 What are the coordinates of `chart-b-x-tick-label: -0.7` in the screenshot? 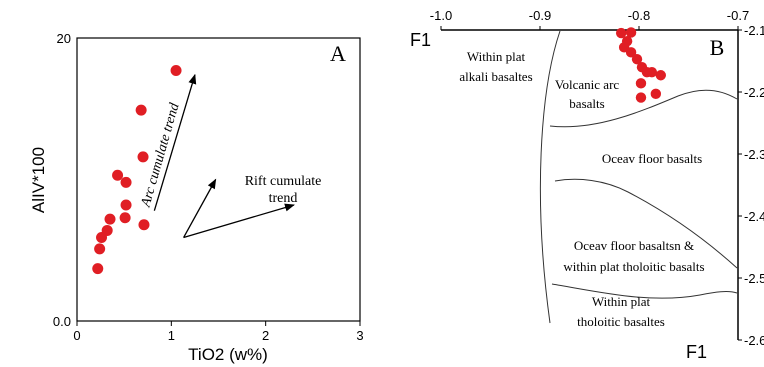 It's located at (738, 15).